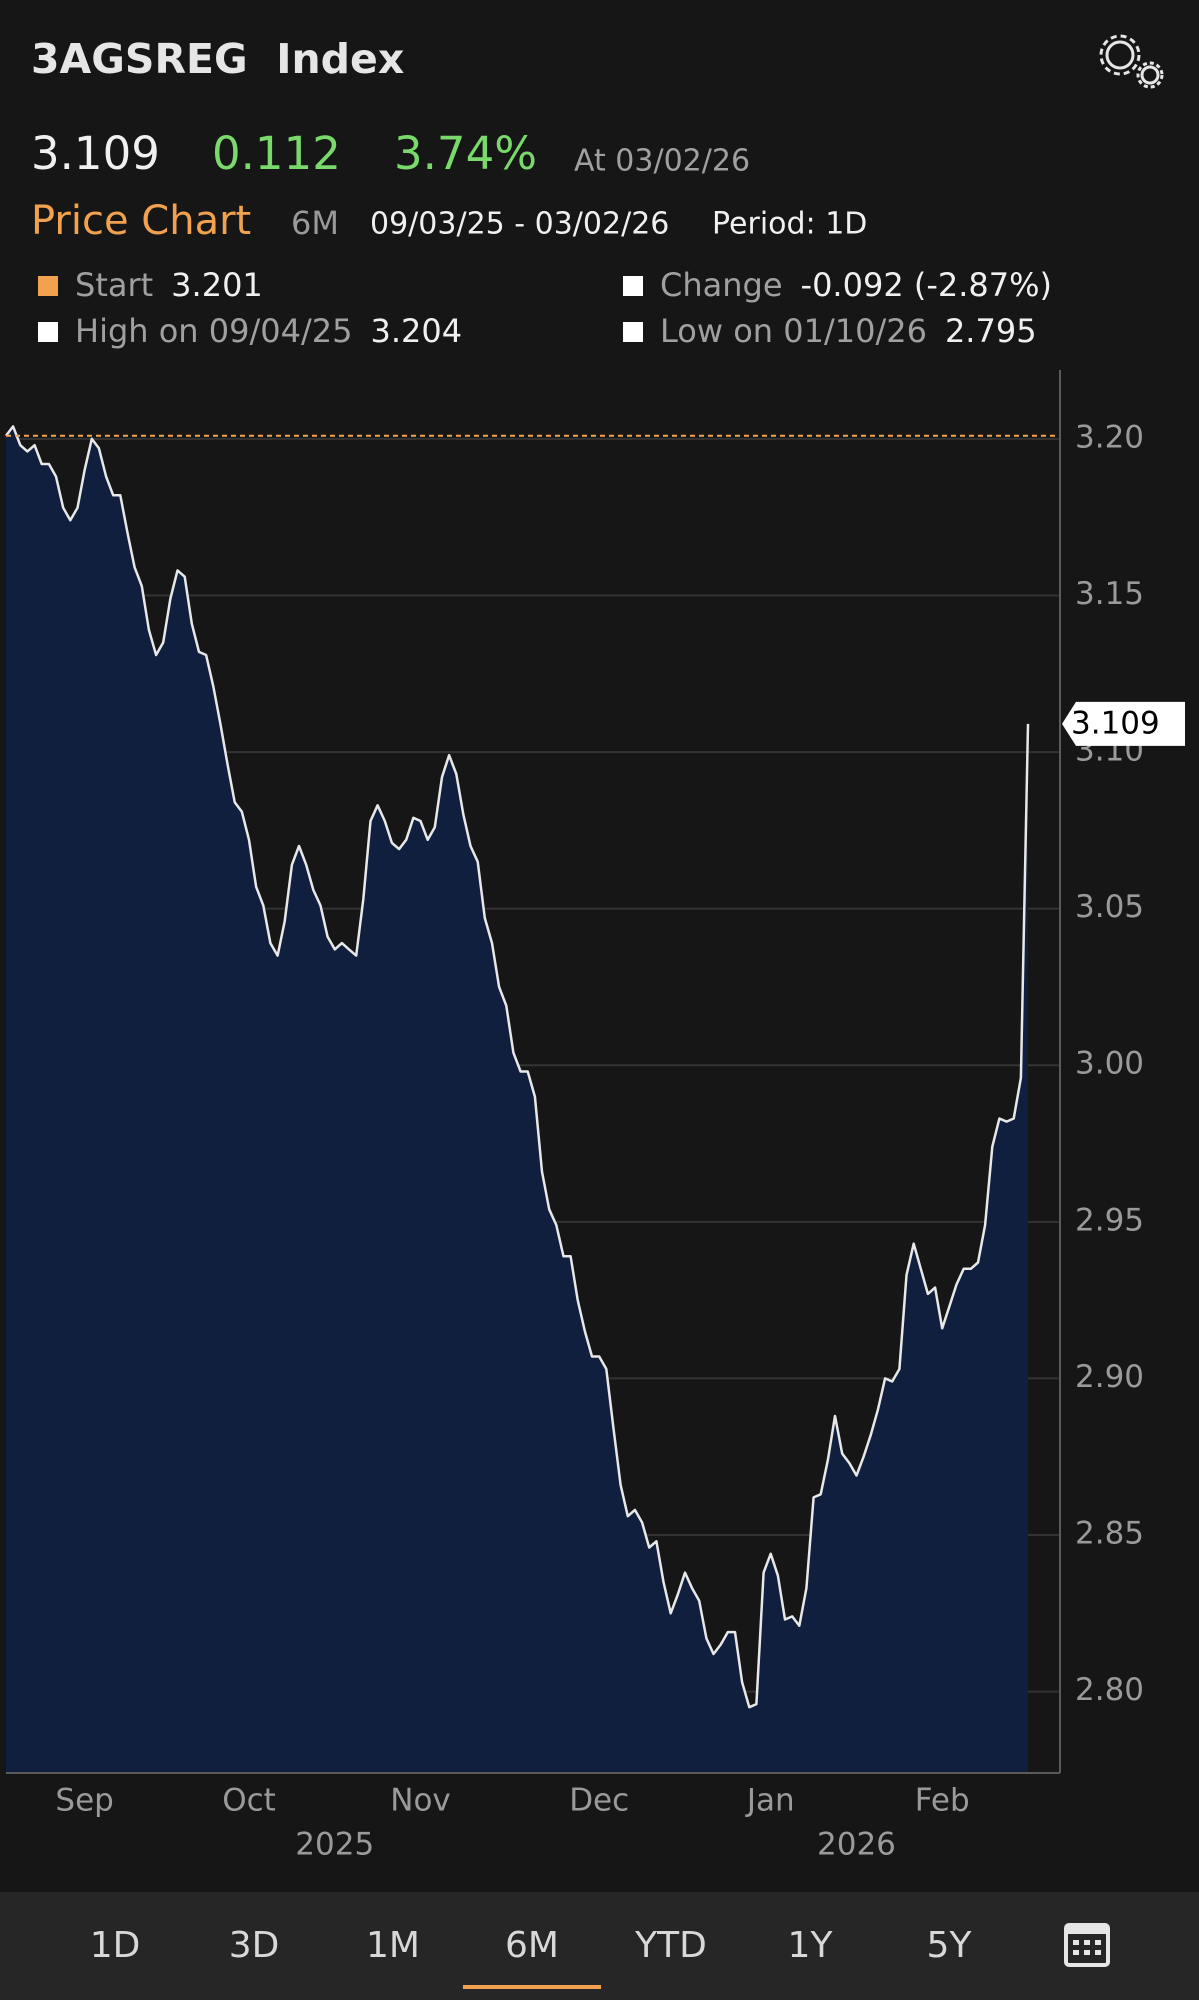  I want to click on x-tick-label: Sep, so click(84, 1801).